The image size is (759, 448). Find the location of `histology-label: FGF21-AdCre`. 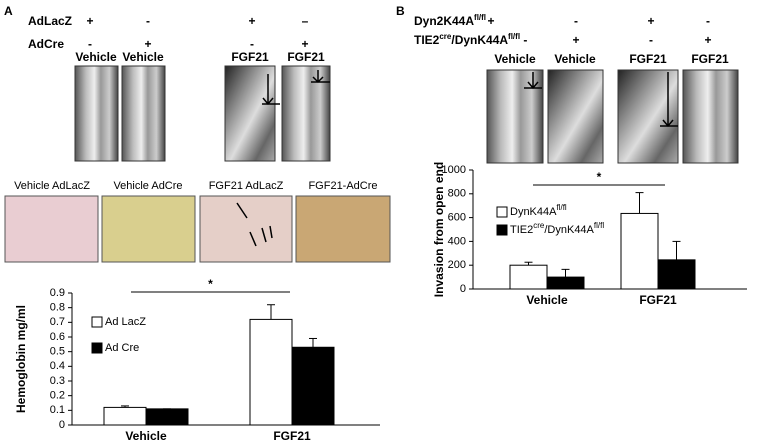

histology-label: FGF21-AdCre is located at coordinates (342, 186).